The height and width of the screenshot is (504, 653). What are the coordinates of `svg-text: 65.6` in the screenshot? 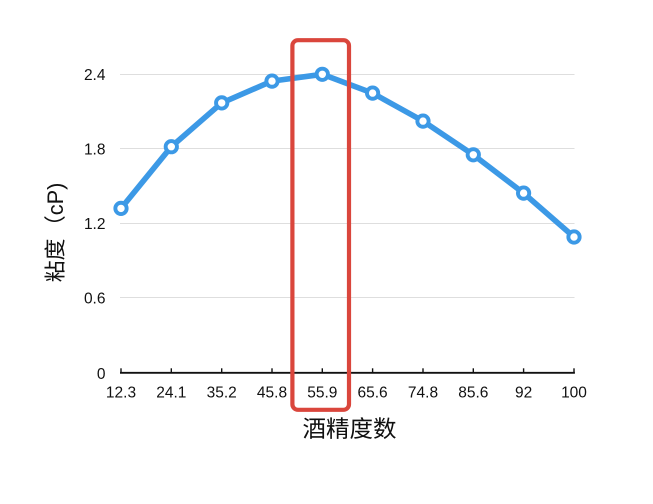 It's located at (373, 392).